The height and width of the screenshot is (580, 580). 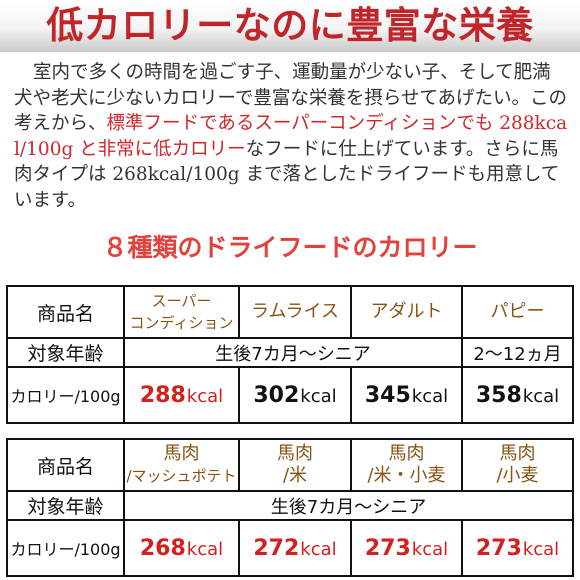 What do you see at coordinates (517, 312) in the screenshot?
I see `product-puppy: パピー` at bounding box center [517, 312].